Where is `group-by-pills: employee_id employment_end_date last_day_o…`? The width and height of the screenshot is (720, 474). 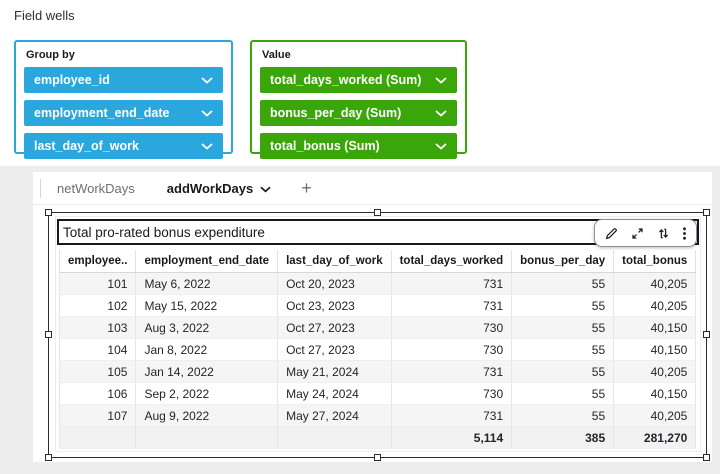
group-by-pills: employee_id employment_end_date last_day_o… is located at coordinates (123, 113).